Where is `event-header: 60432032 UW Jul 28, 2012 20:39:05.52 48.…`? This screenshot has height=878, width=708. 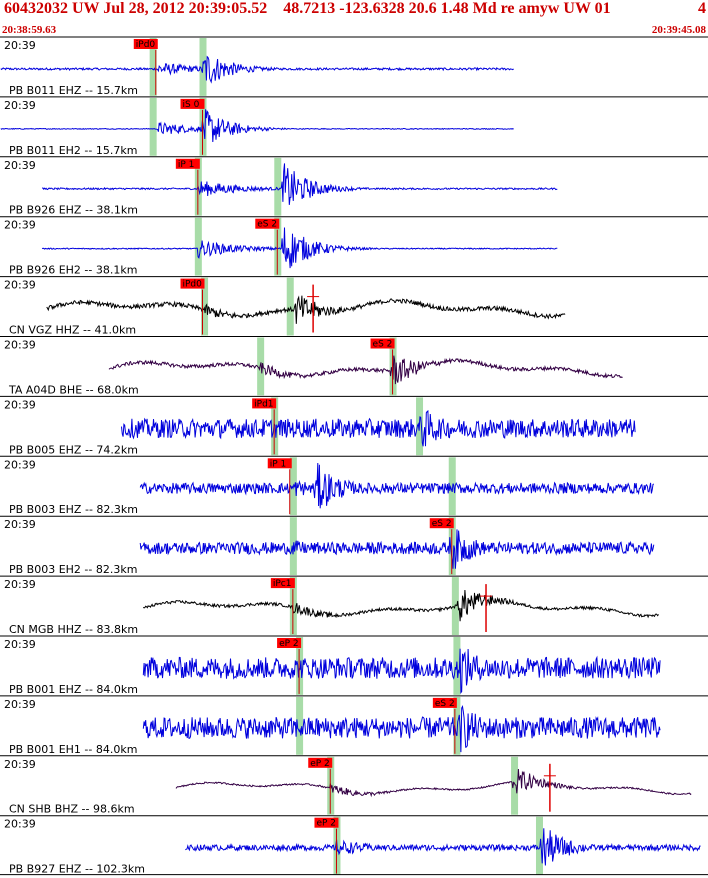
event-header: 60432032 UW Jul 28, 2012 20:39:05.52 48.… is located at coordinates (354, 18).